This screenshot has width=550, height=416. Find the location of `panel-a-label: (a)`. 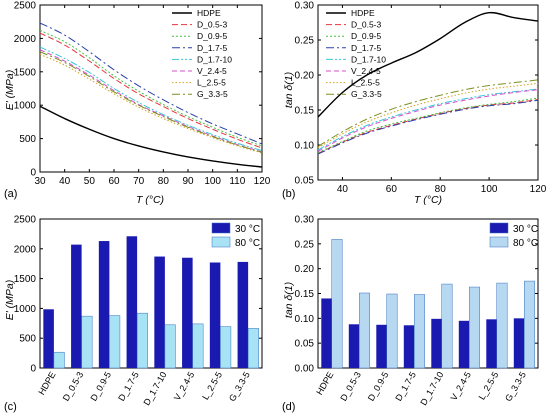

panel-a-label: (a) is located at coordinates (10, 194).